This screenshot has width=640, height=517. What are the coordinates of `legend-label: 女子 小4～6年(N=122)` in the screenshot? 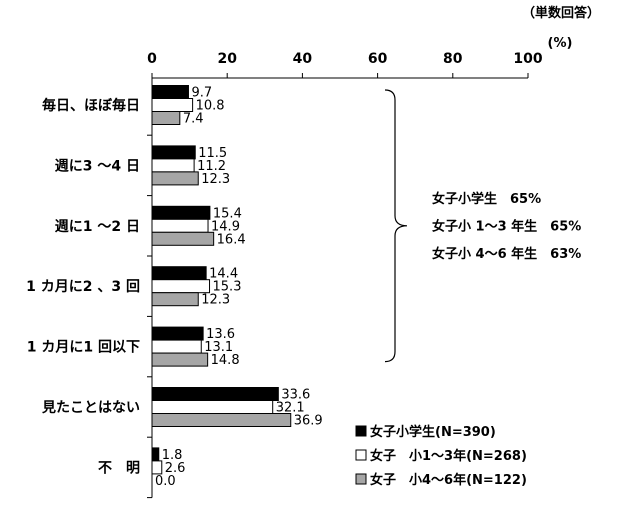 It's located at (448, 480).